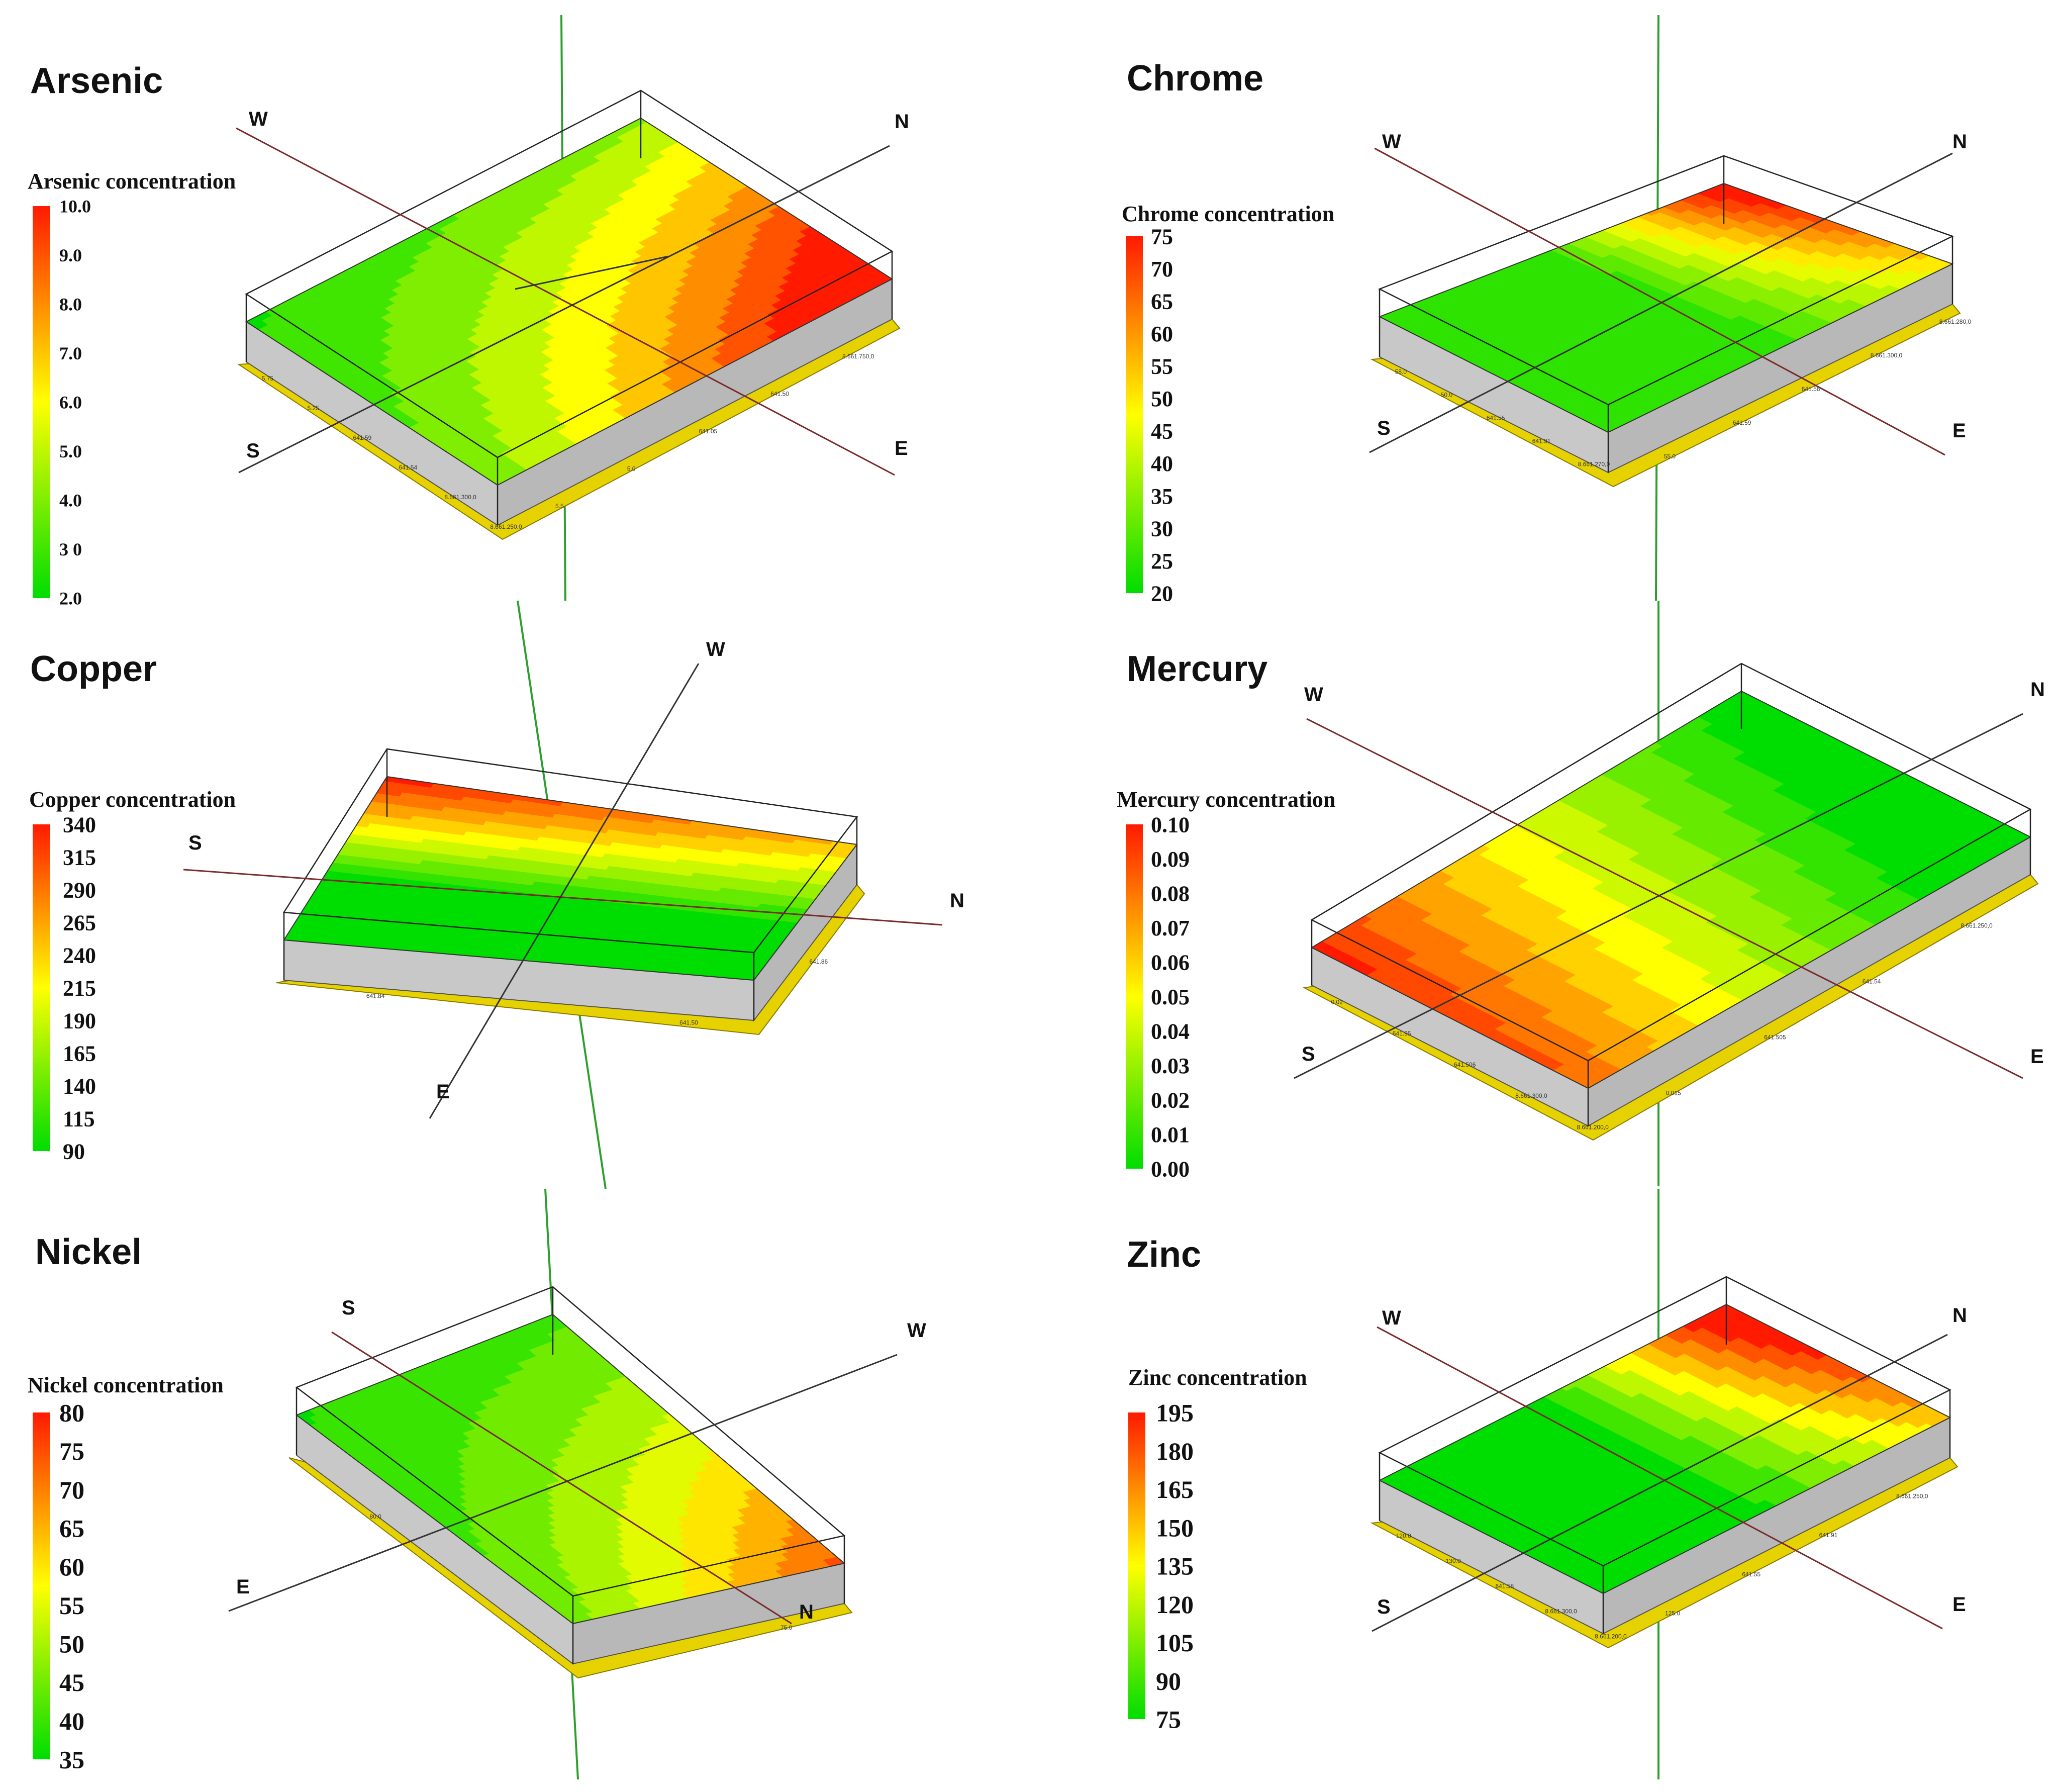 This screenshot has width=2054, height=1792. What do you see at coordinates (1162, 528) in the screenshot?
I see `legend-tick-label: 30` at bounding box center [1162, 528].